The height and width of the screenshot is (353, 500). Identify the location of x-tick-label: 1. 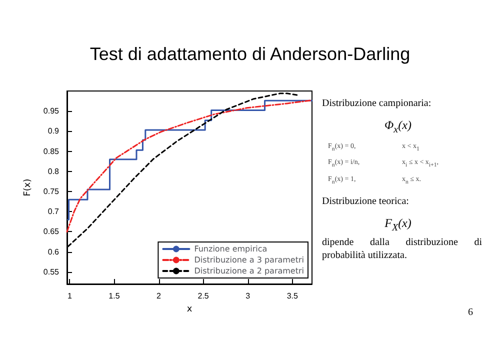
(69, 296).